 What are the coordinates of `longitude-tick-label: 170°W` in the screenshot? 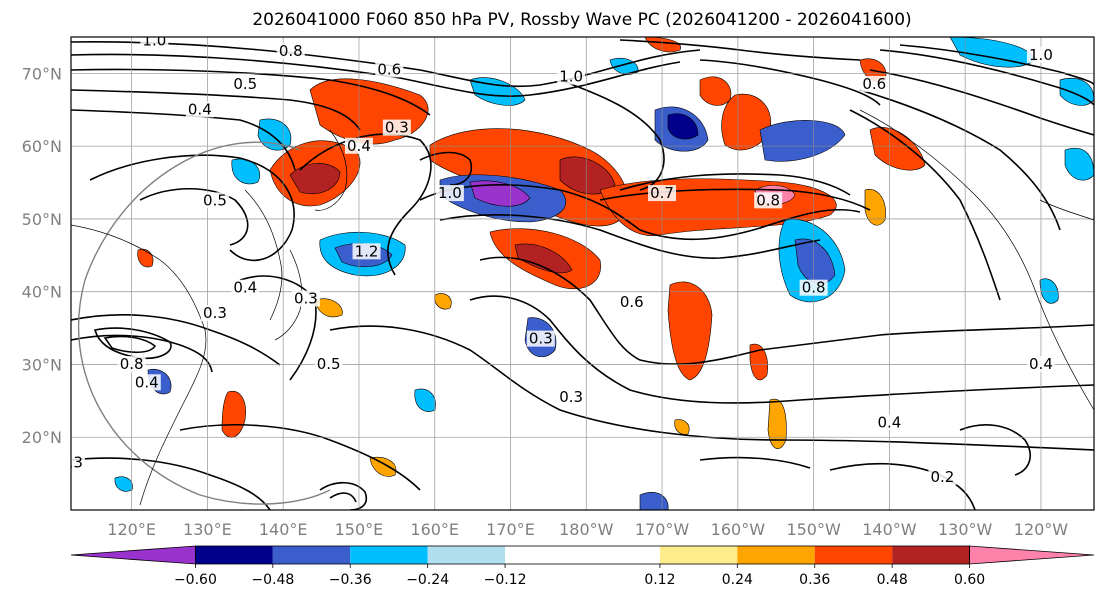 It's located at (662, 529).